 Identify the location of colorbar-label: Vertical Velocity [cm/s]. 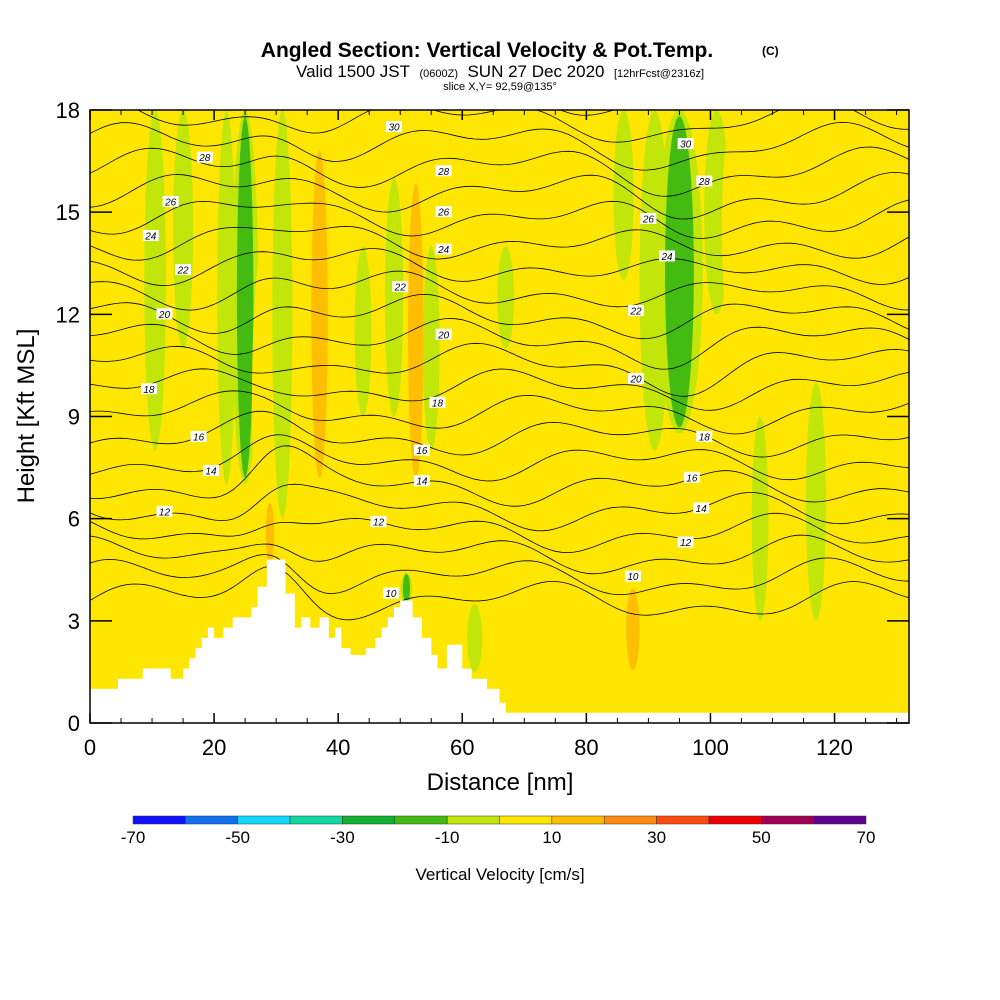
(499, 874).